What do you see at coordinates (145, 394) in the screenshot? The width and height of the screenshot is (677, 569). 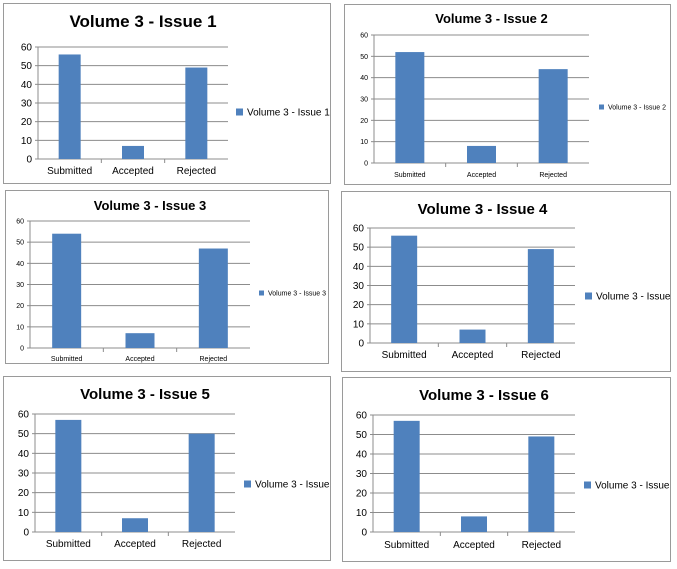 I see `chart-title: Volume 3 - Issue 5` at bounding box center [145, 394].